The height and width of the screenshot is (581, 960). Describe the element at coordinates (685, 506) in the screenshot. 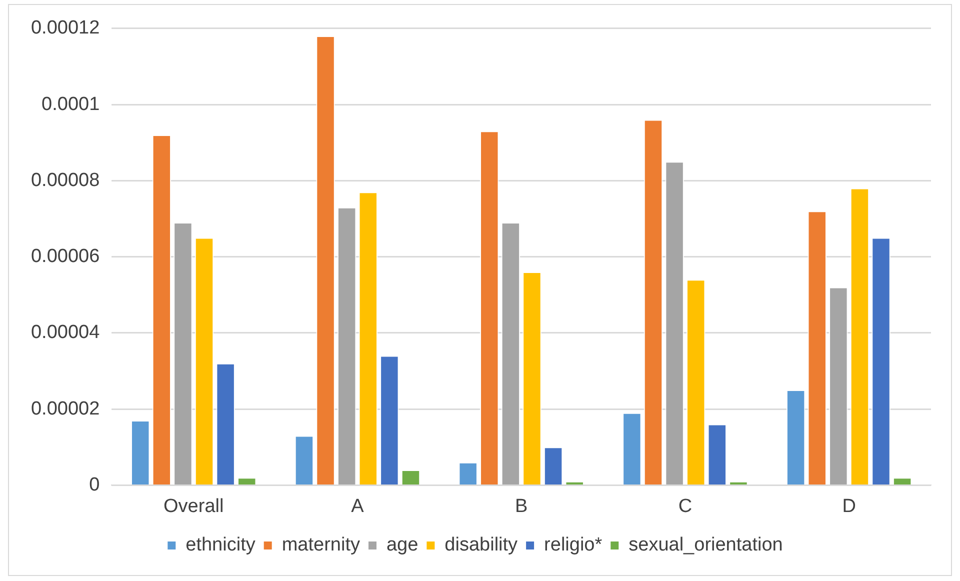

I see `x-tick-label: C` at that location.